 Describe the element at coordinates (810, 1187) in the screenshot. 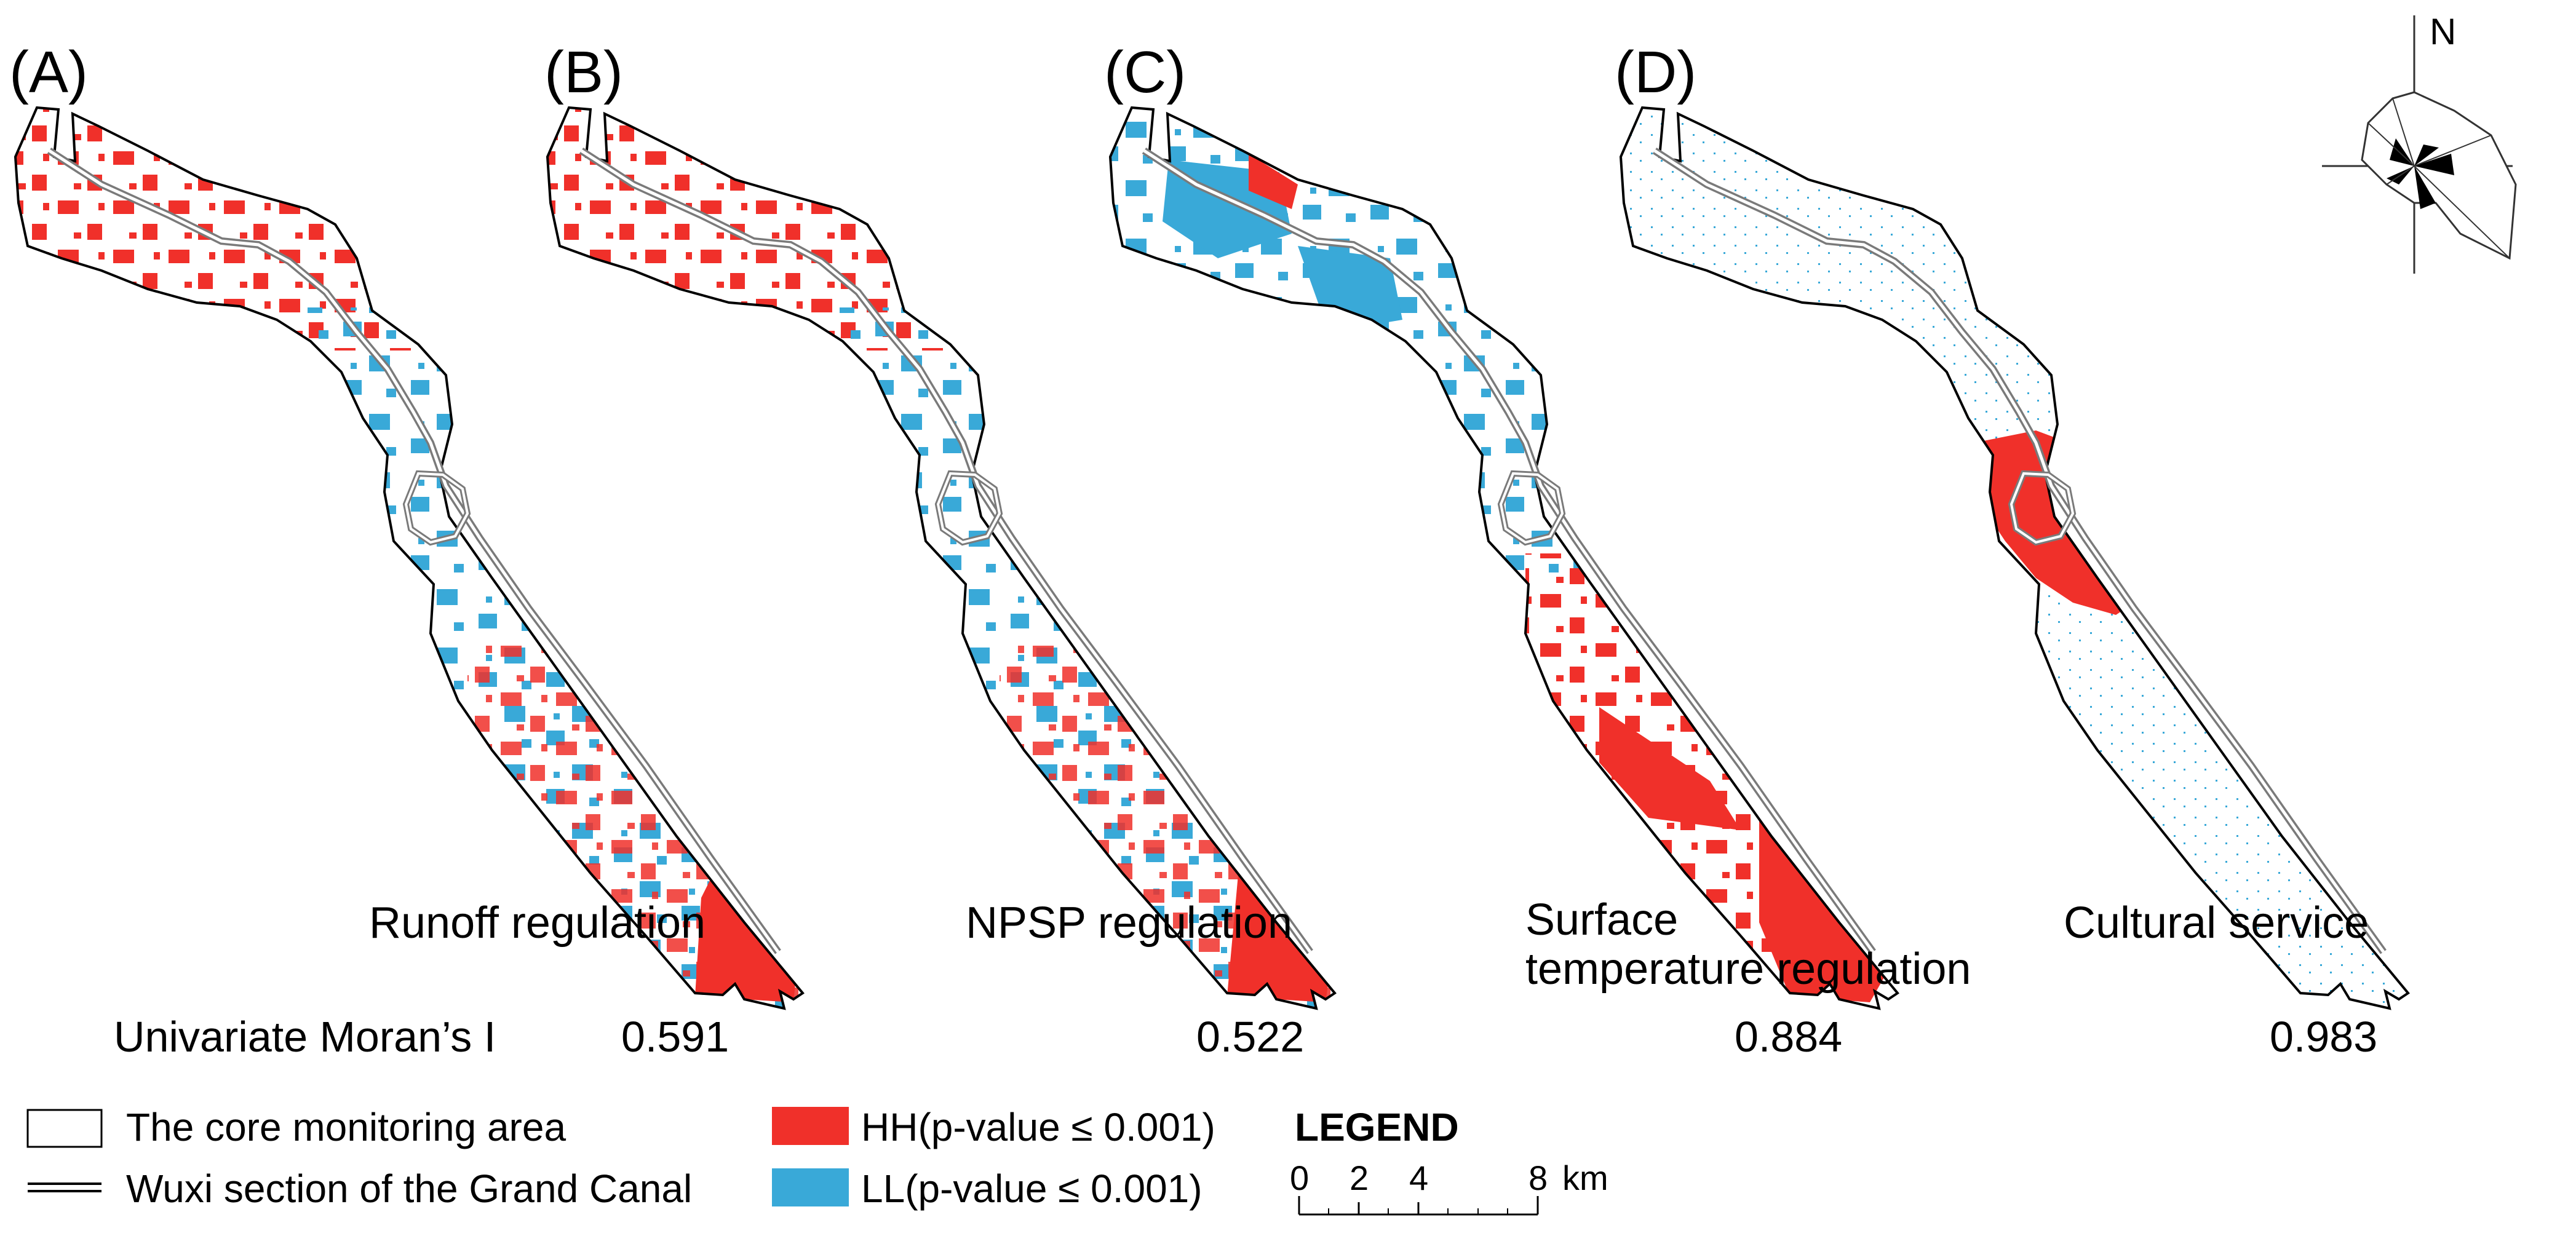

I see `legend-ll-swatch` at that location.